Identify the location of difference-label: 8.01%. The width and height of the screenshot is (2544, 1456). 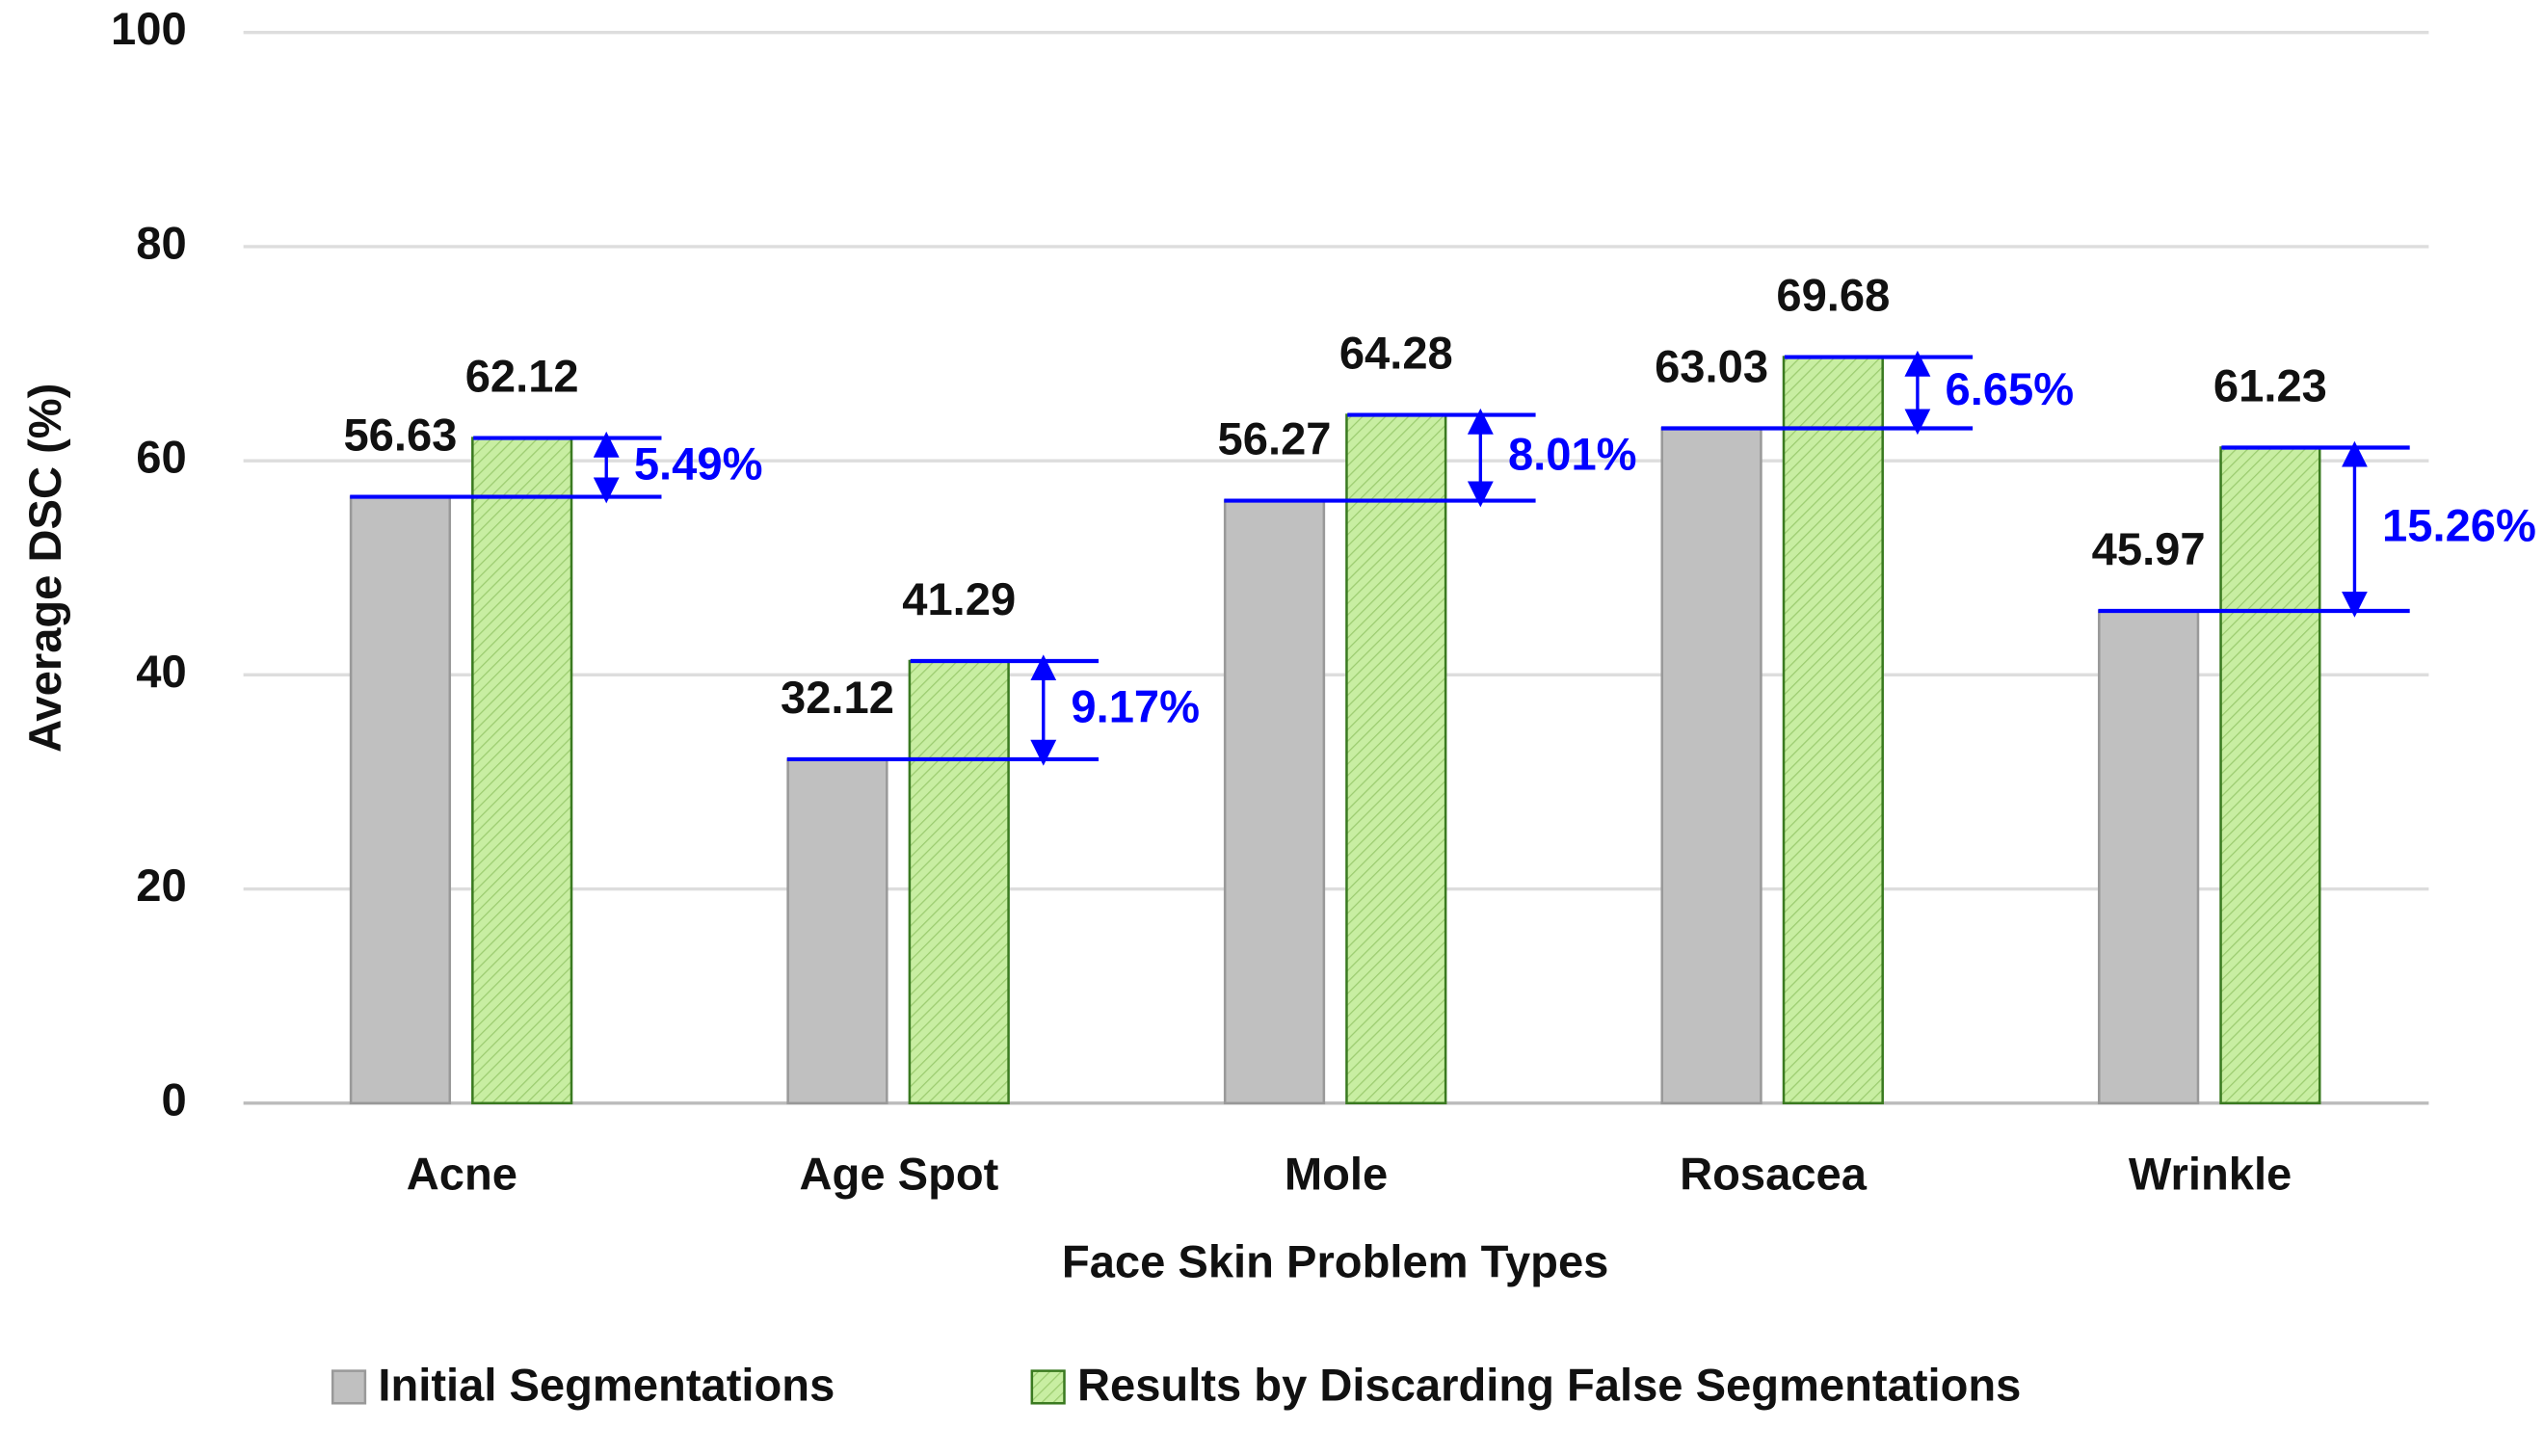
(1572, 455).